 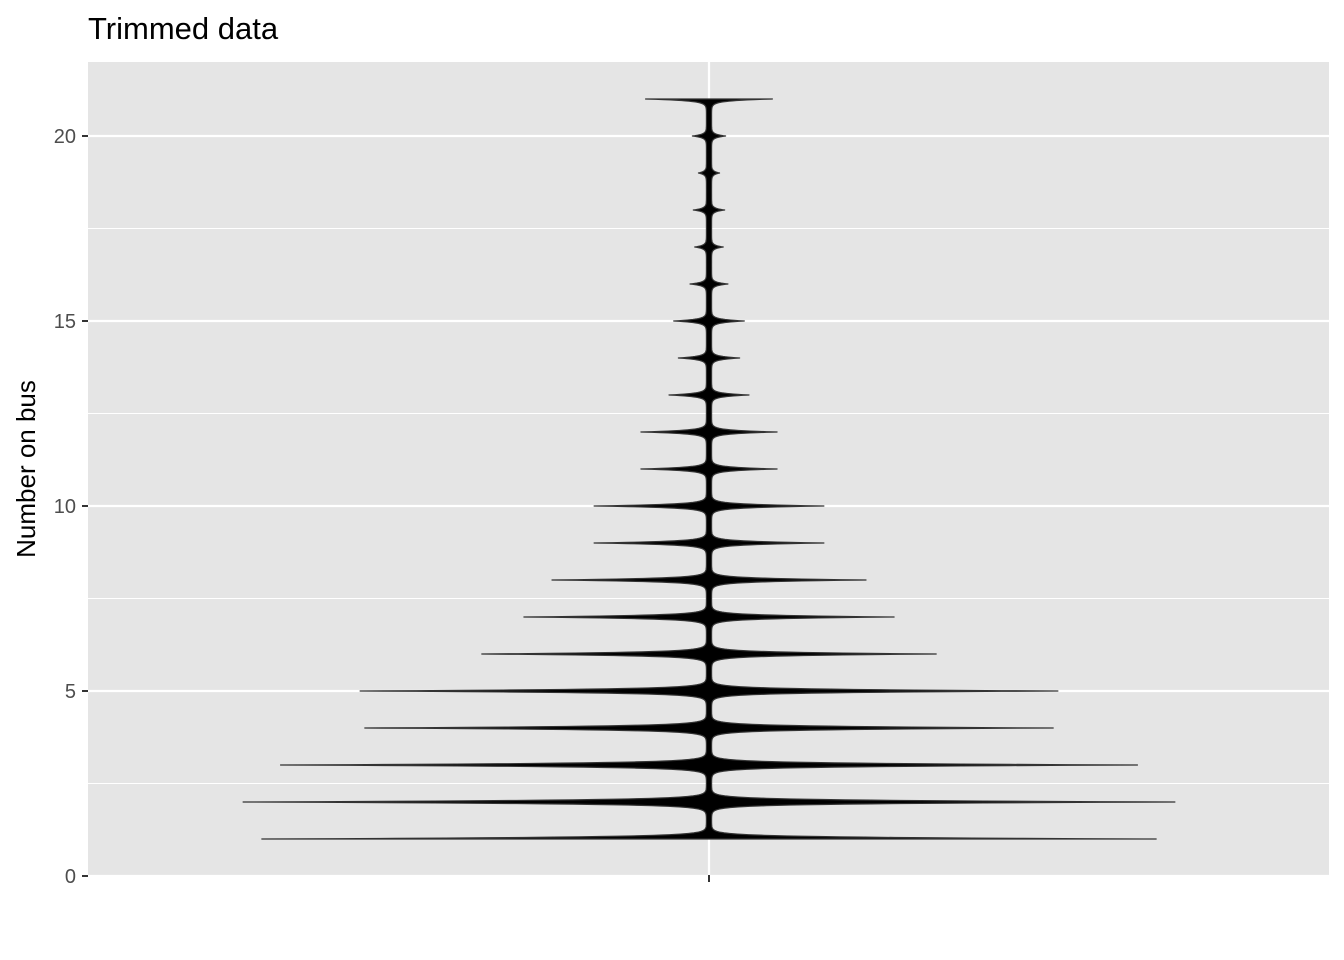 I want to click on y-tick-label: 20, so click(x=65, y=137).